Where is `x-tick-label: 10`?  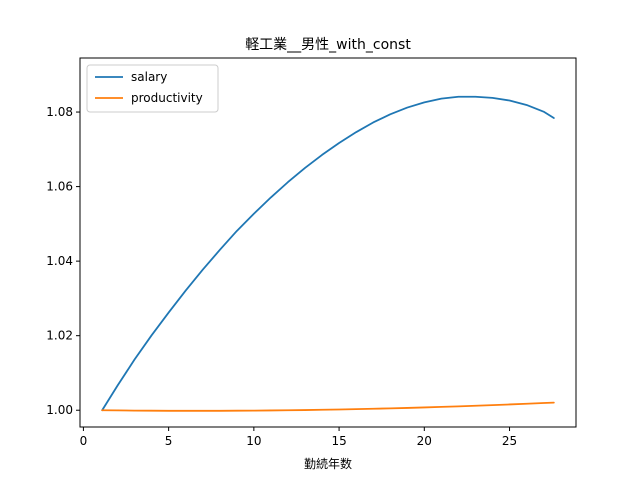 x-tick-label: 10 is located at coordinates (253, 441).